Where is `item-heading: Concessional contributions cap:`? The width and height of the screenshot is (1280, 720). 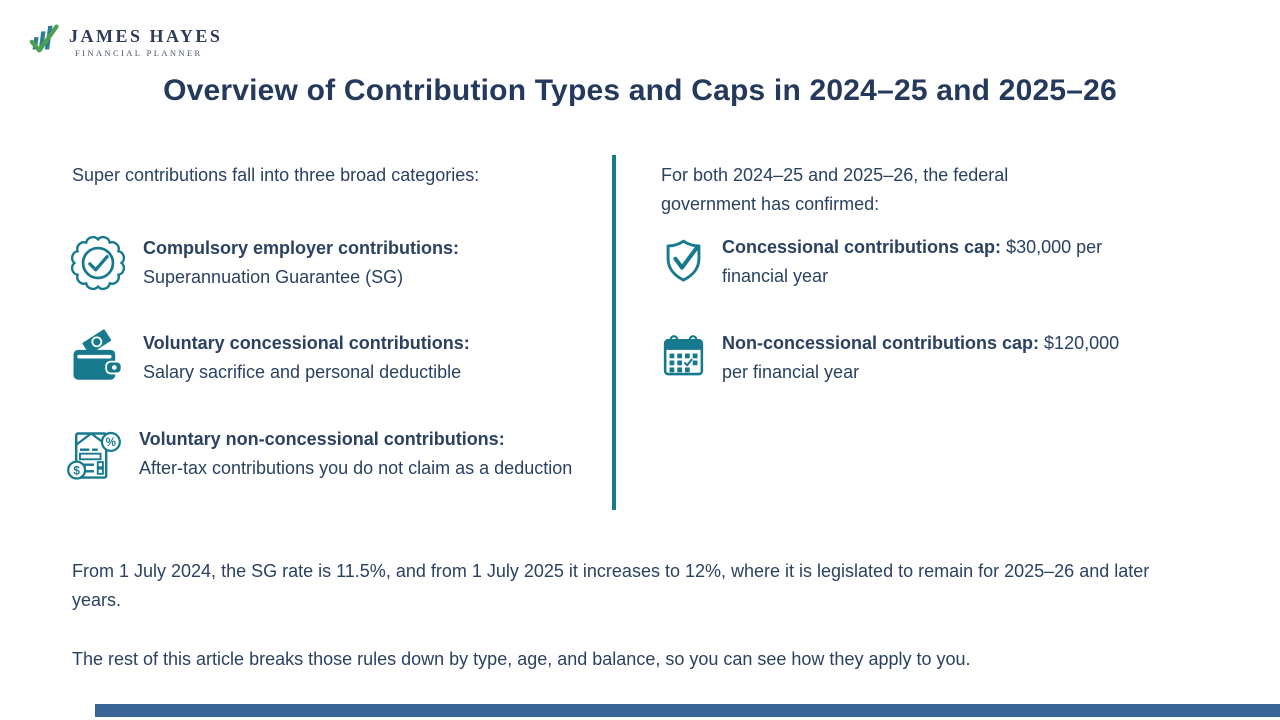
item-heading: Concessional contributions cap: is located at coordinates (862, 247).